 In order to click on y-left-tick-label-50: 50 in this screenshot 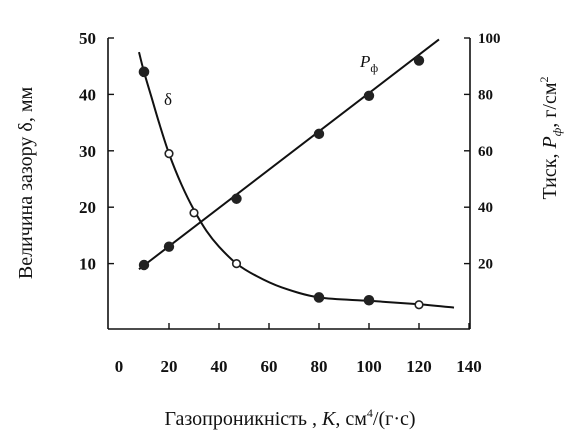, I will do `click(87, 38)`.